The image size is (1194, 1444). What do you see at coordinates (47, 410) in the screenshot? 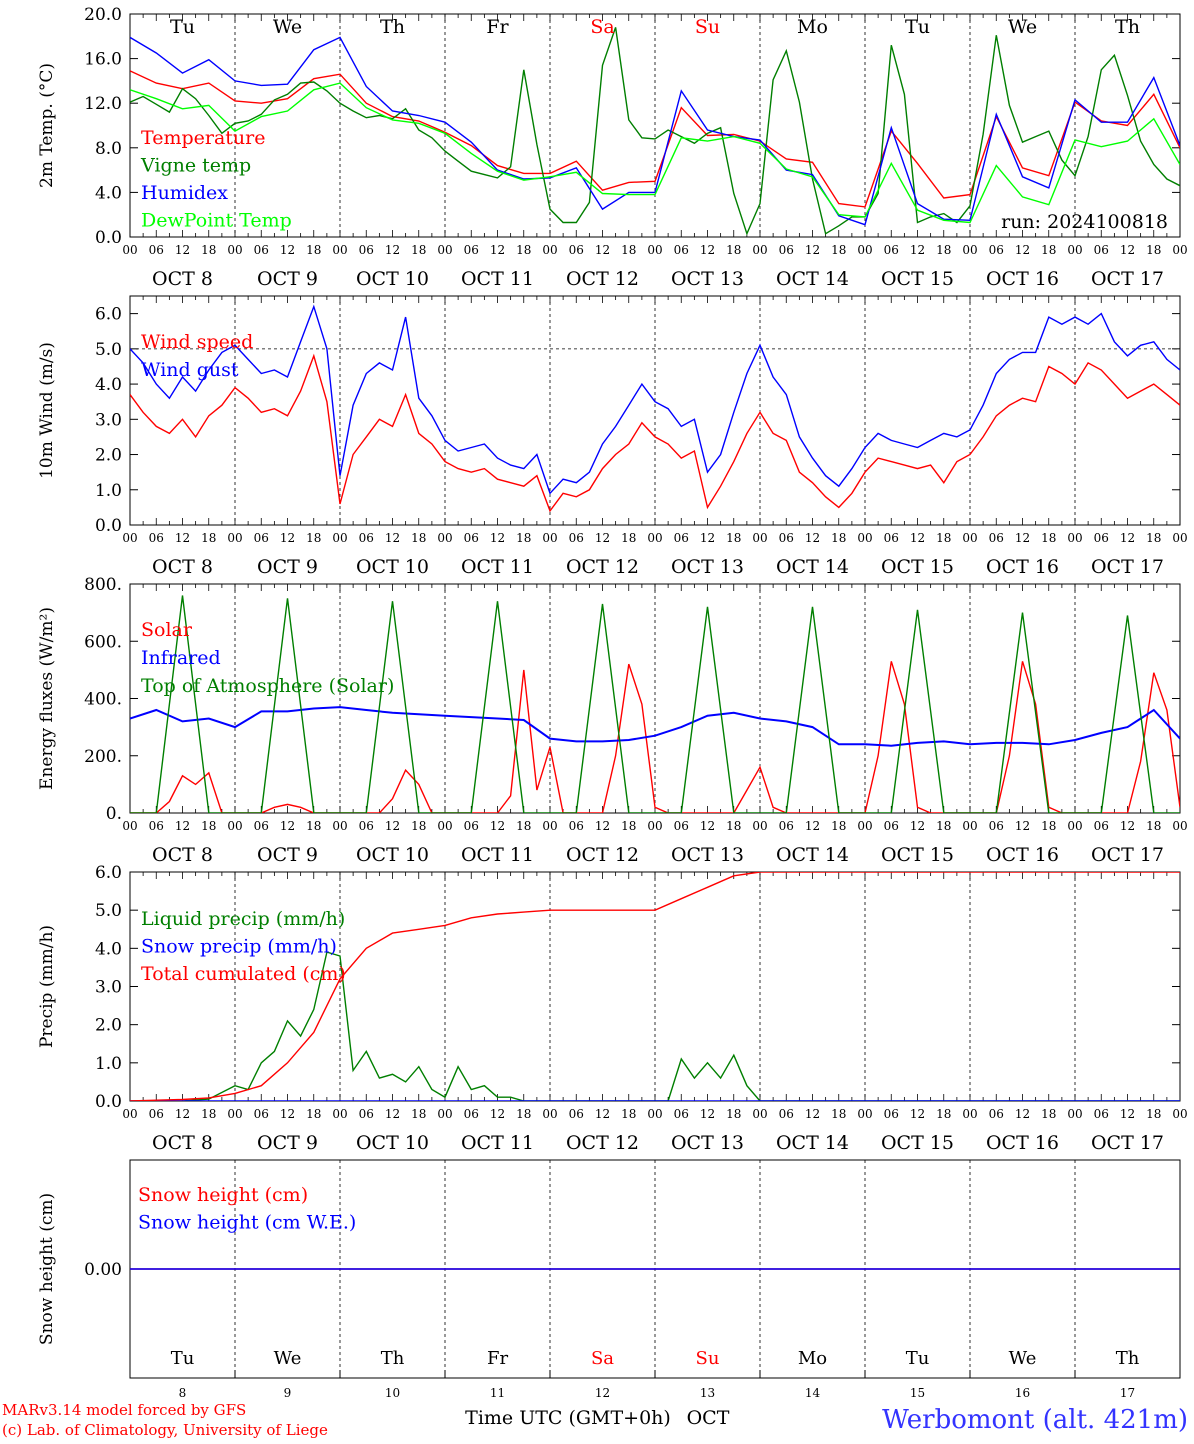
I see `y-axis-label: 10m Wind (m/s)` at bounding box center [47, 410].